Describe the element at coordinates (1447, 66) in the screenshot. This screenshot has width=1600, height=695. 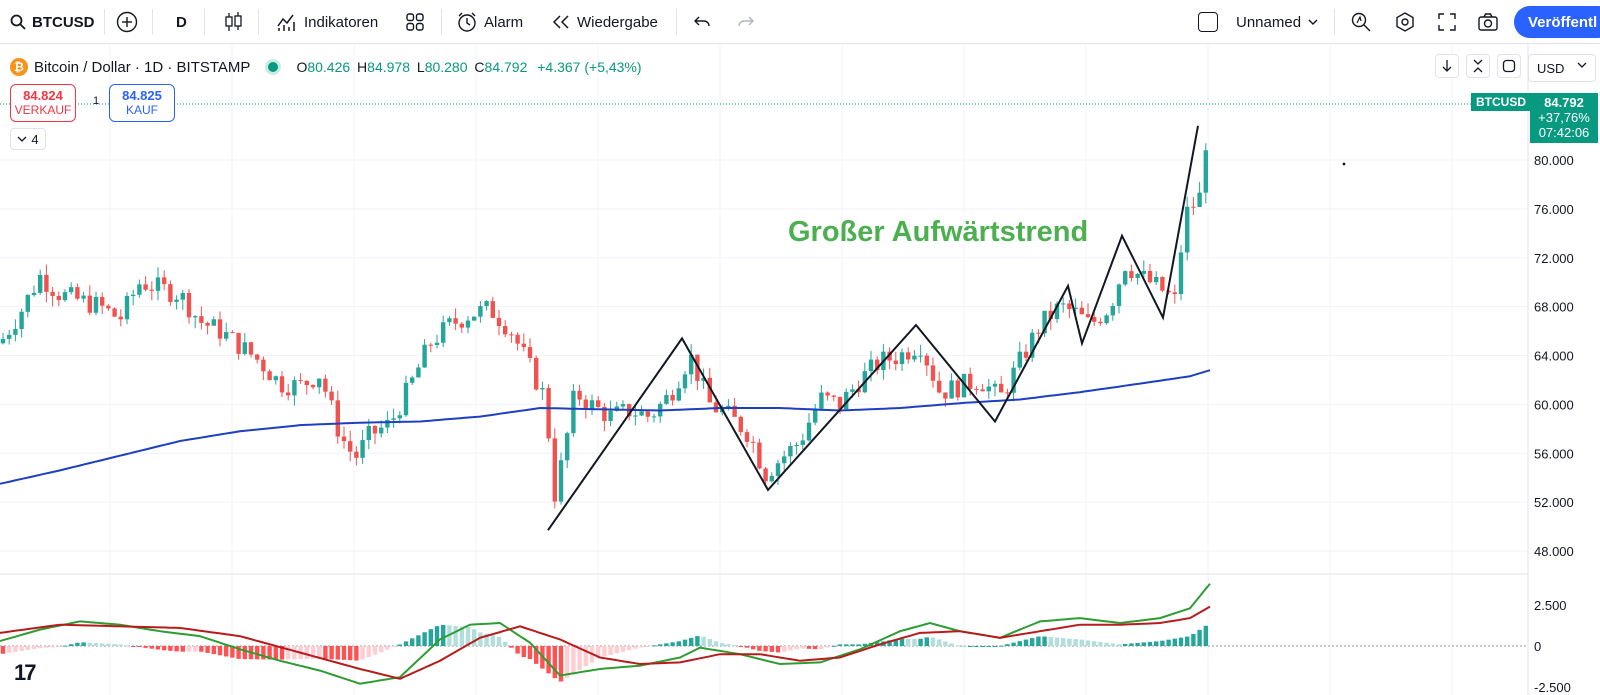
I see `scroll-down-button` at that location.